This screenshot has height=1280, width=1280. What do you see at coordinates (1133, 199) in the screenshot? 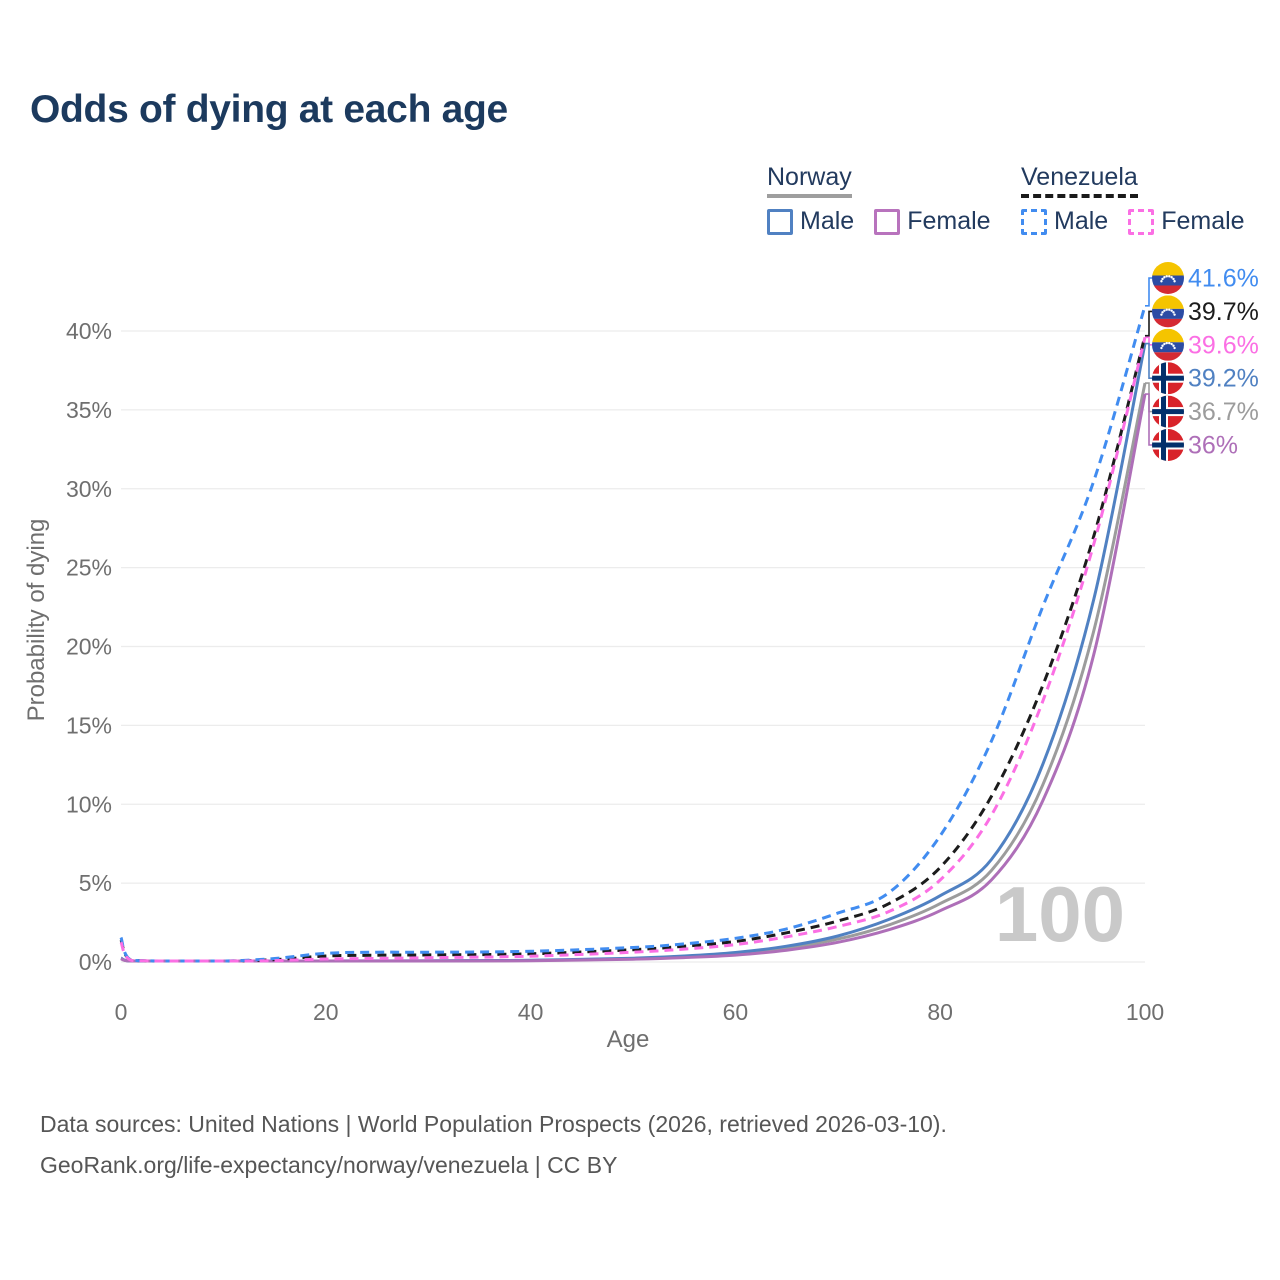
I see `legend-group-venezuela: Venezuela Male Female` at bounding box center [1133, 199].